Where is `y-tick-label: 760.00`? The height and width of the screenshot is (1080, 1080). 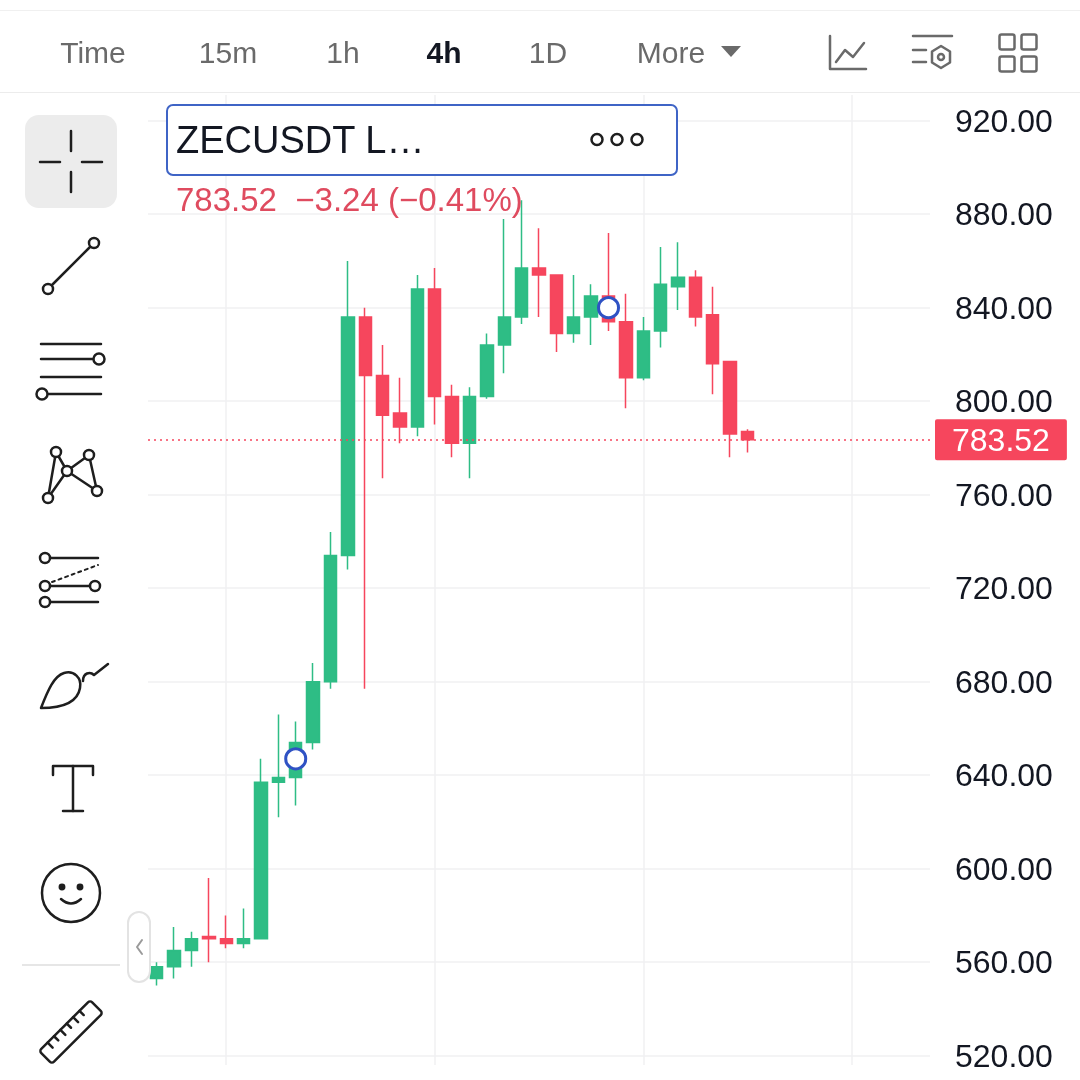
y-tick-label: 760.00 is located at coordinates (1004, 494).